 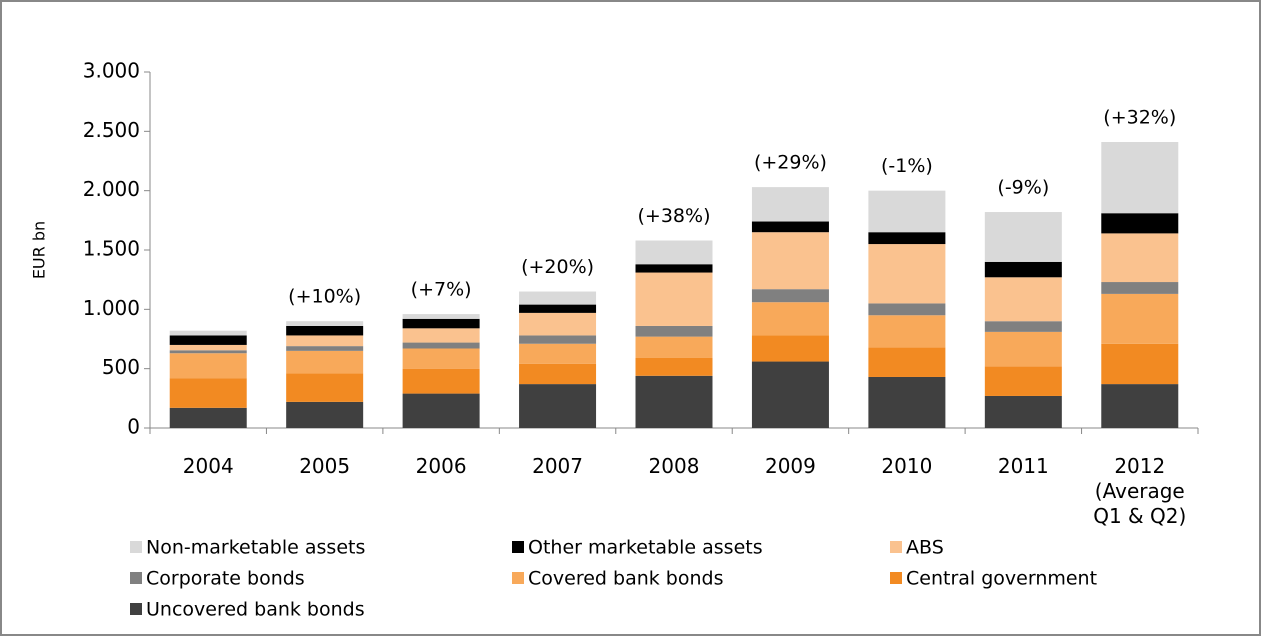 What do you see at coordinates (325, 466) in the screenshot?
I see `x-tick-label: 2005` at bounding box center [325, 466].